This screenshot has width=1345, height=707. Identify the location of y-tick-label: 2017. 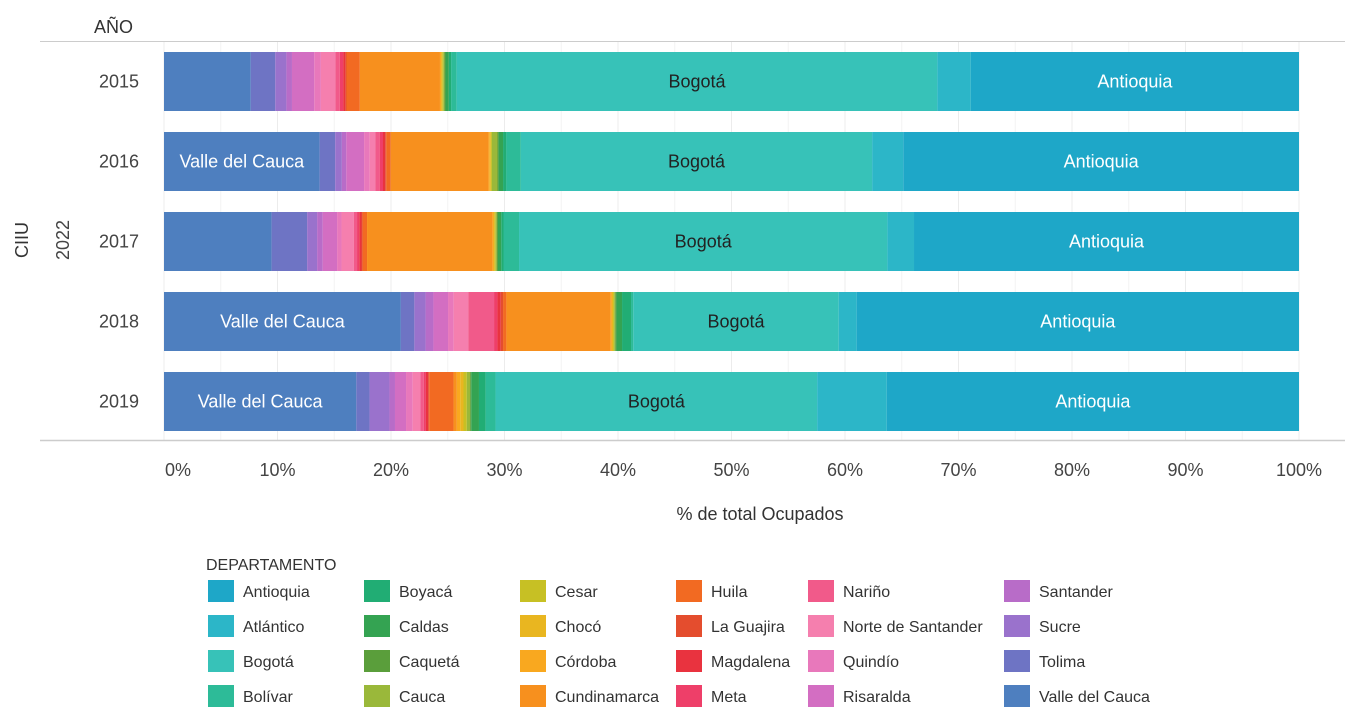
(119, 242).